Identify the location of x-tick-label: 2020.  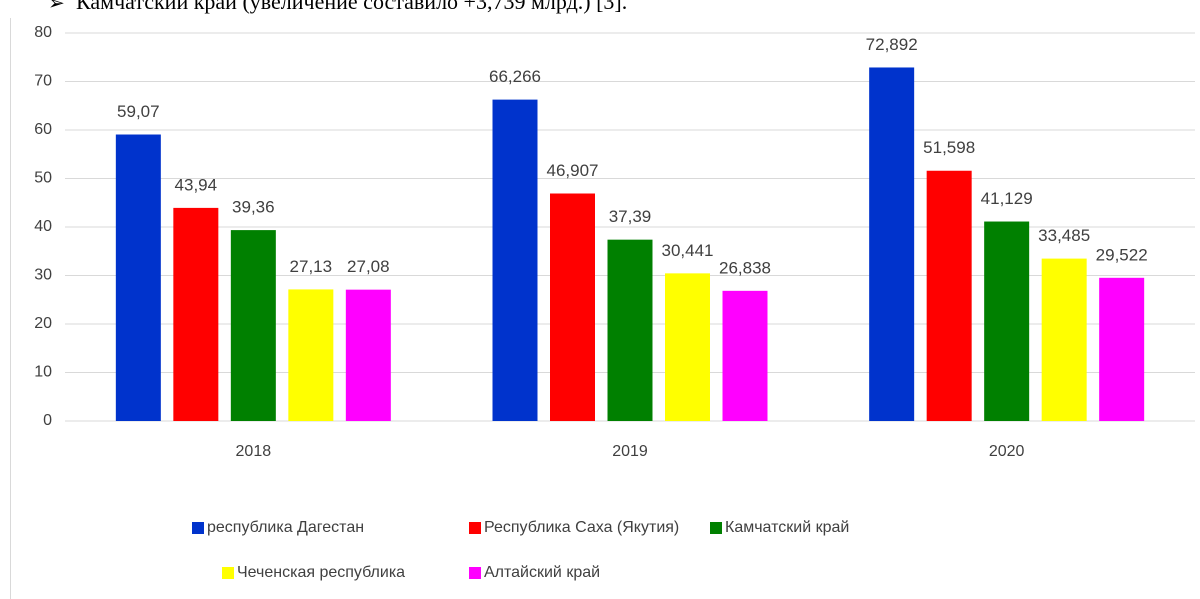
(1007, 451).